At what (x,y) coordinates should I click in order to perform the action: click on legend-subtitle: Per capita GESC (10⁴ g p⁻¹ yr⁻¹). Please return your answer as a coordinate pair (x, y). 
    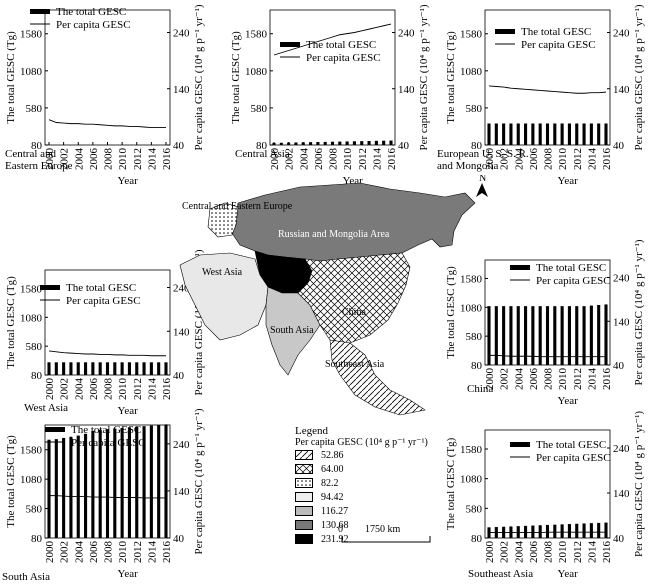
    Looking at the image, I should click on (375, 442).